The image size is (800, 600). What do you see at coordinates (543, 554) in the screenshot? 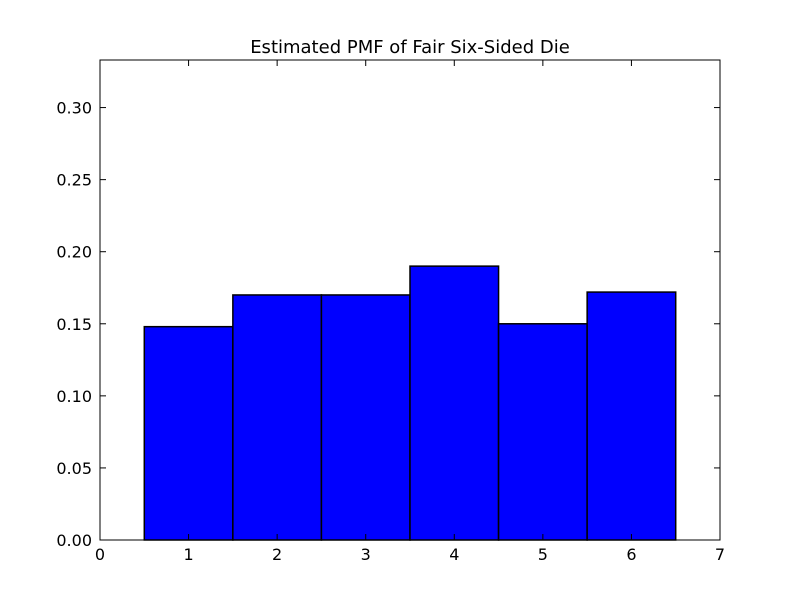
I see `x-tick-label: 5` at bounding box center [543, 554].